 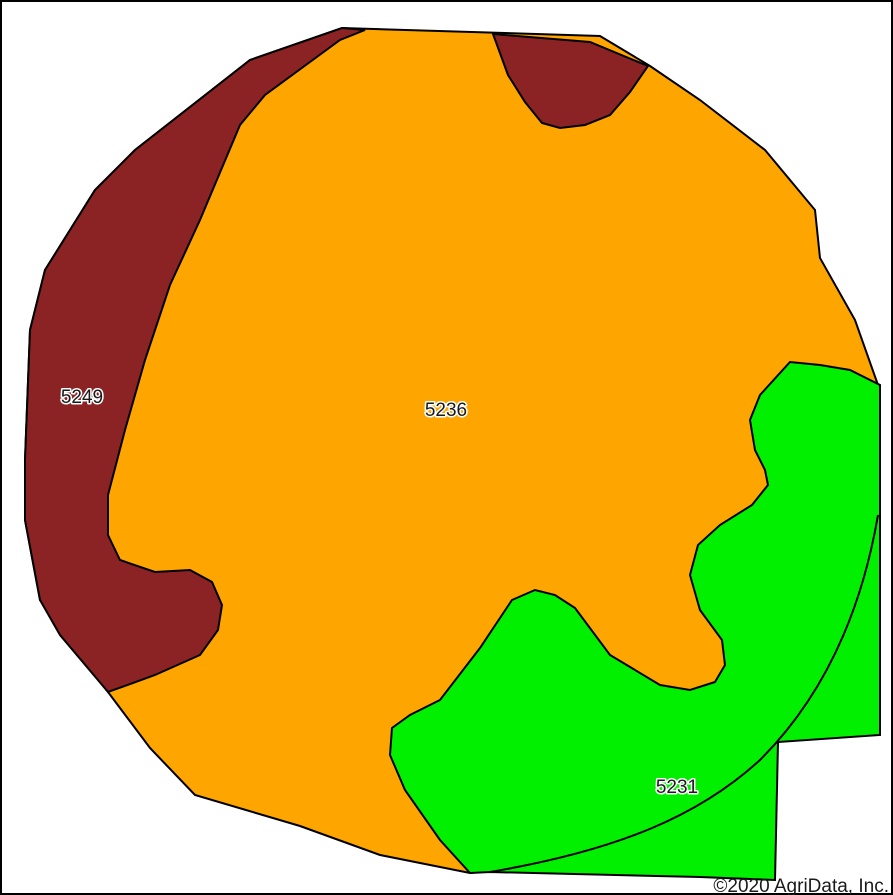 What do you see at coordinates (570, 81) in the screenshot?
I see `zone-5249-notch-polygon` at bounding box center [570, 81].